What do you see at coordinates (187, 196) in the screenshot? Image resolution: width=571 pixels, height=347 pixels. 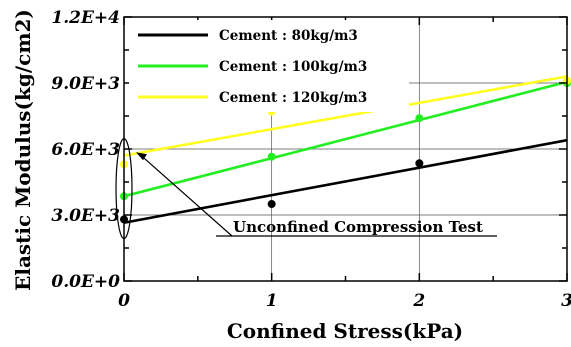 I see `annotation-arrow-line` at bounding box center [187, 196].